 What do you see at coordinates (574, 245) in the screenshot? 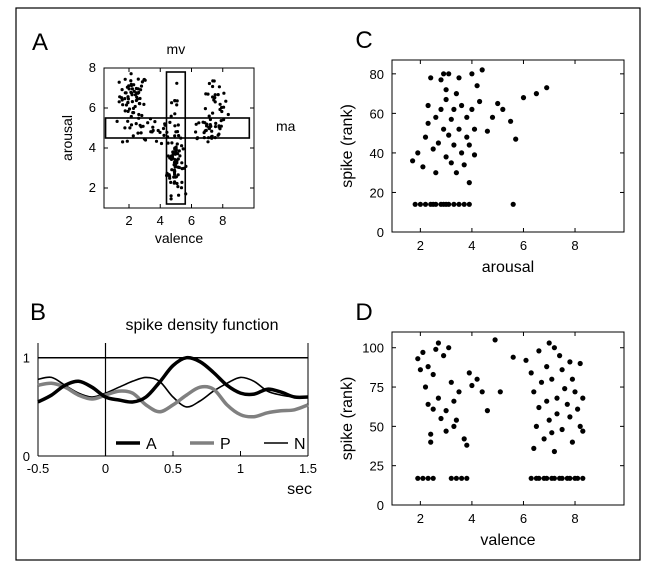
I see `x-tick-label: 8` at bounding box center [574, 245].